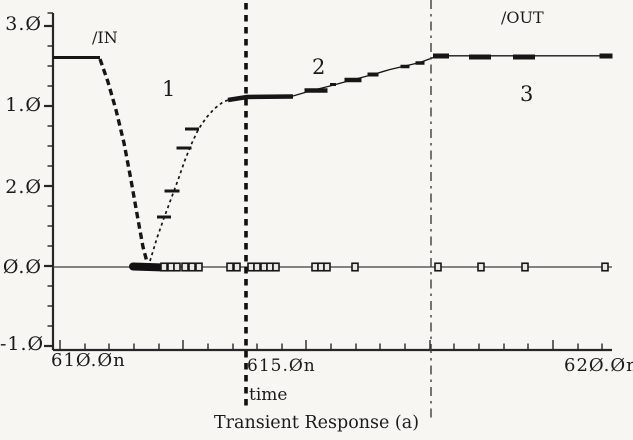  Describe the element at coordinates (598, 365) in the screenshot. I see `x-tick-label-620n: 62Ø.Øn` at that location.